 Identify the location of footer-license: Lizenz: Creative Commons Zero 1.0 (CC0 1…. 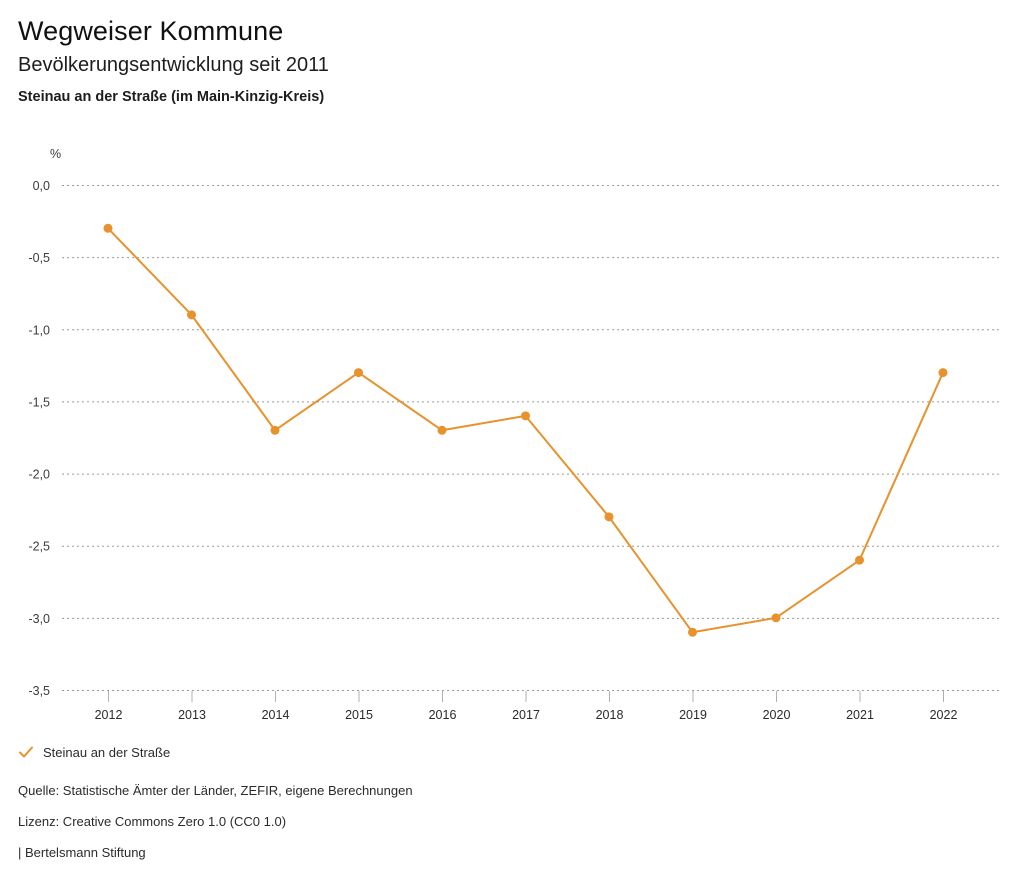
(152, 821).